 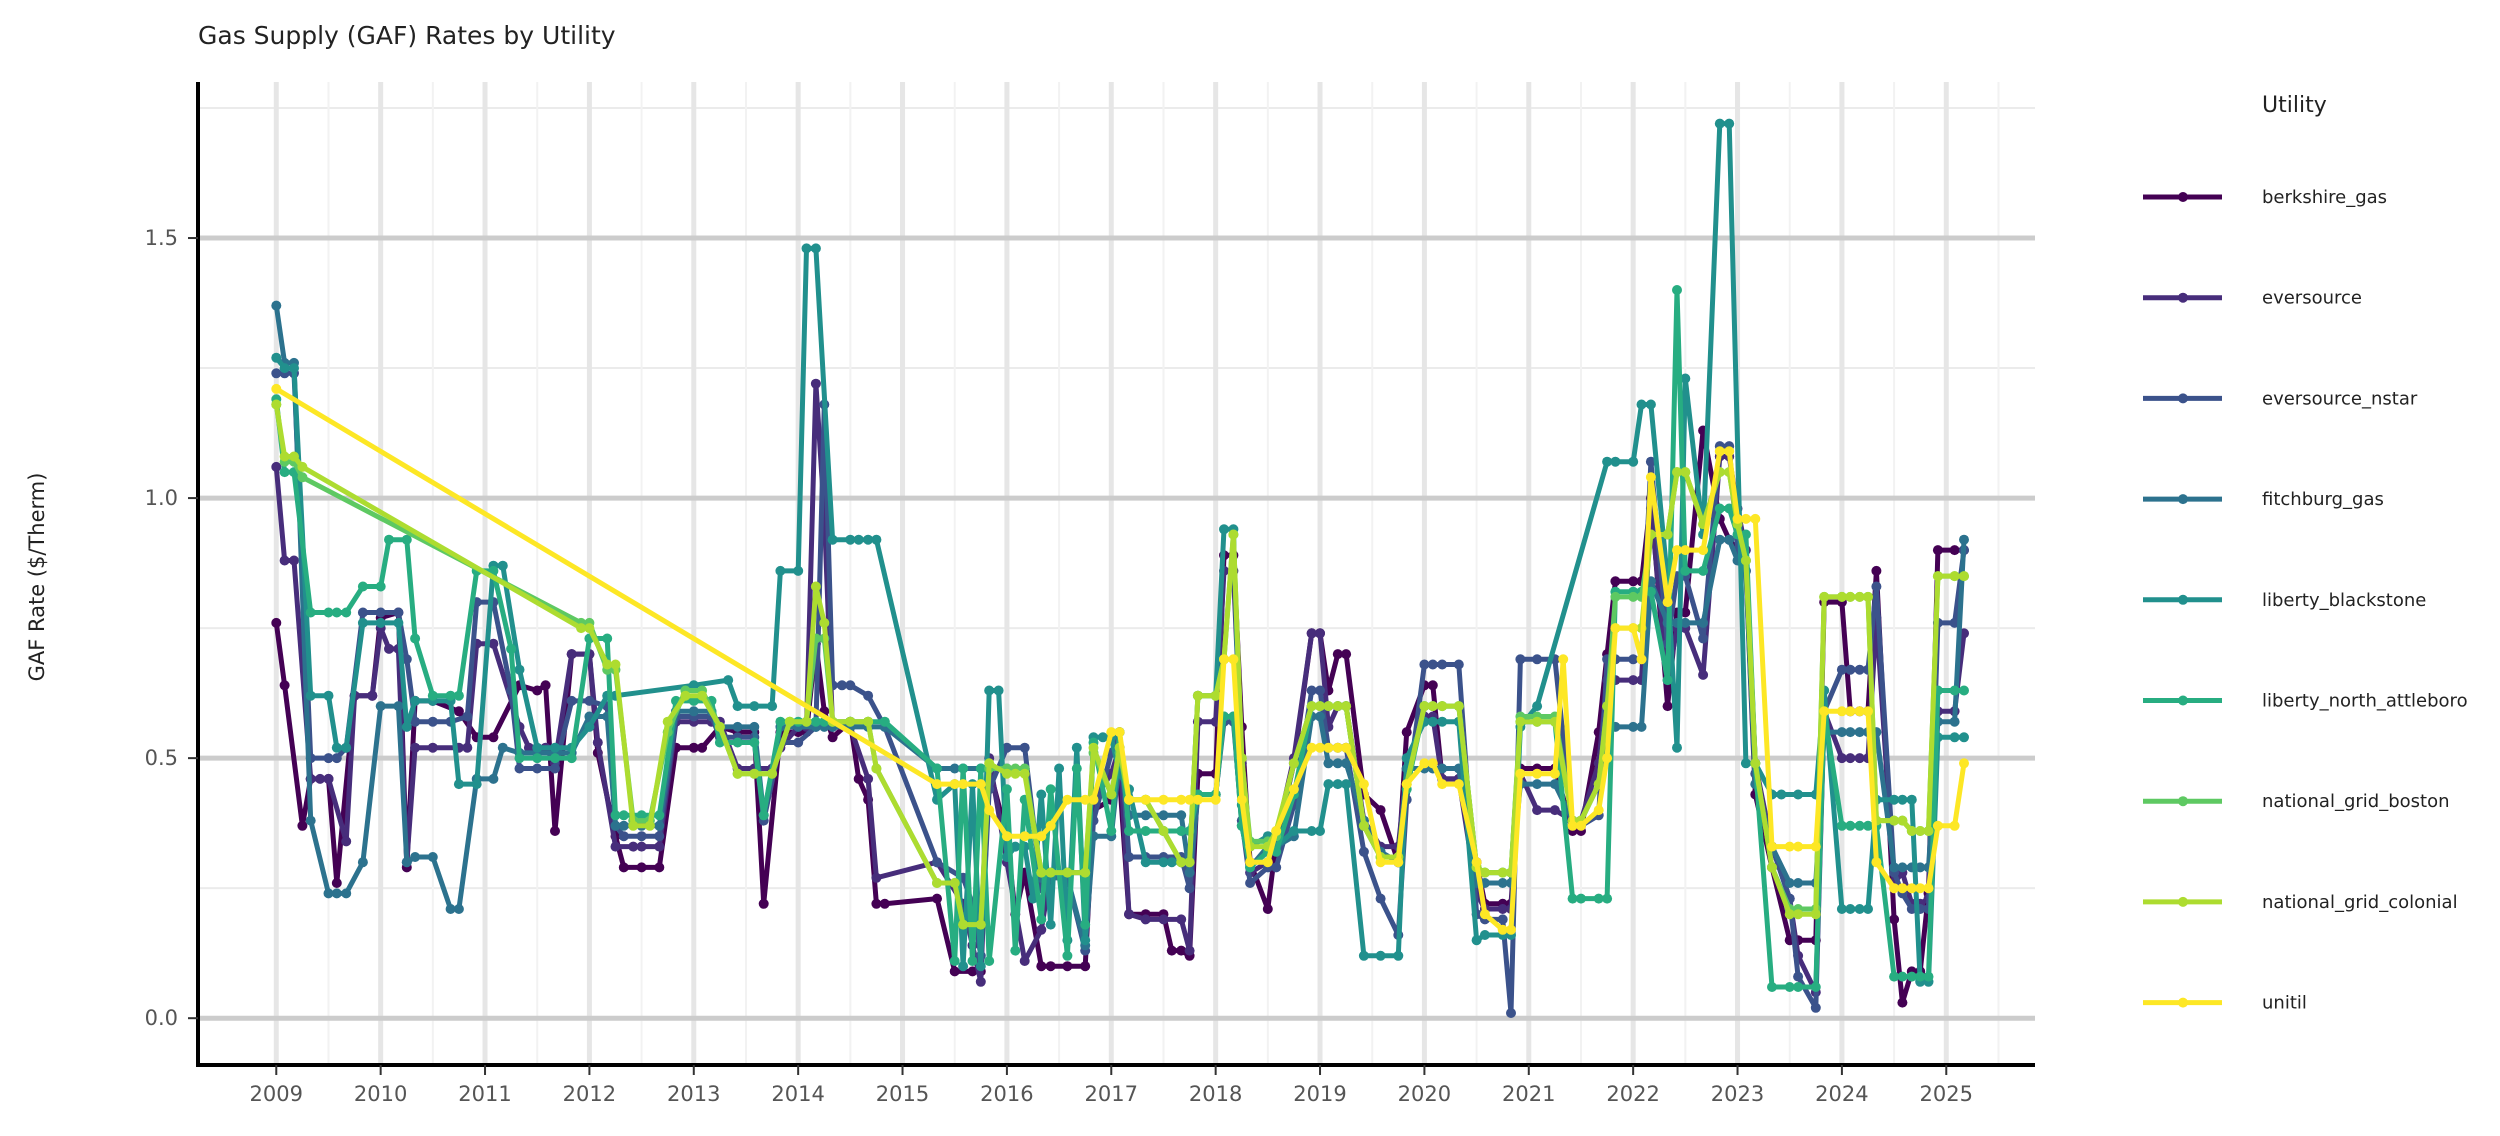 I want to click on legend-item-national_grid_boston: national_grid_boston, so click(x=2296, y=801).